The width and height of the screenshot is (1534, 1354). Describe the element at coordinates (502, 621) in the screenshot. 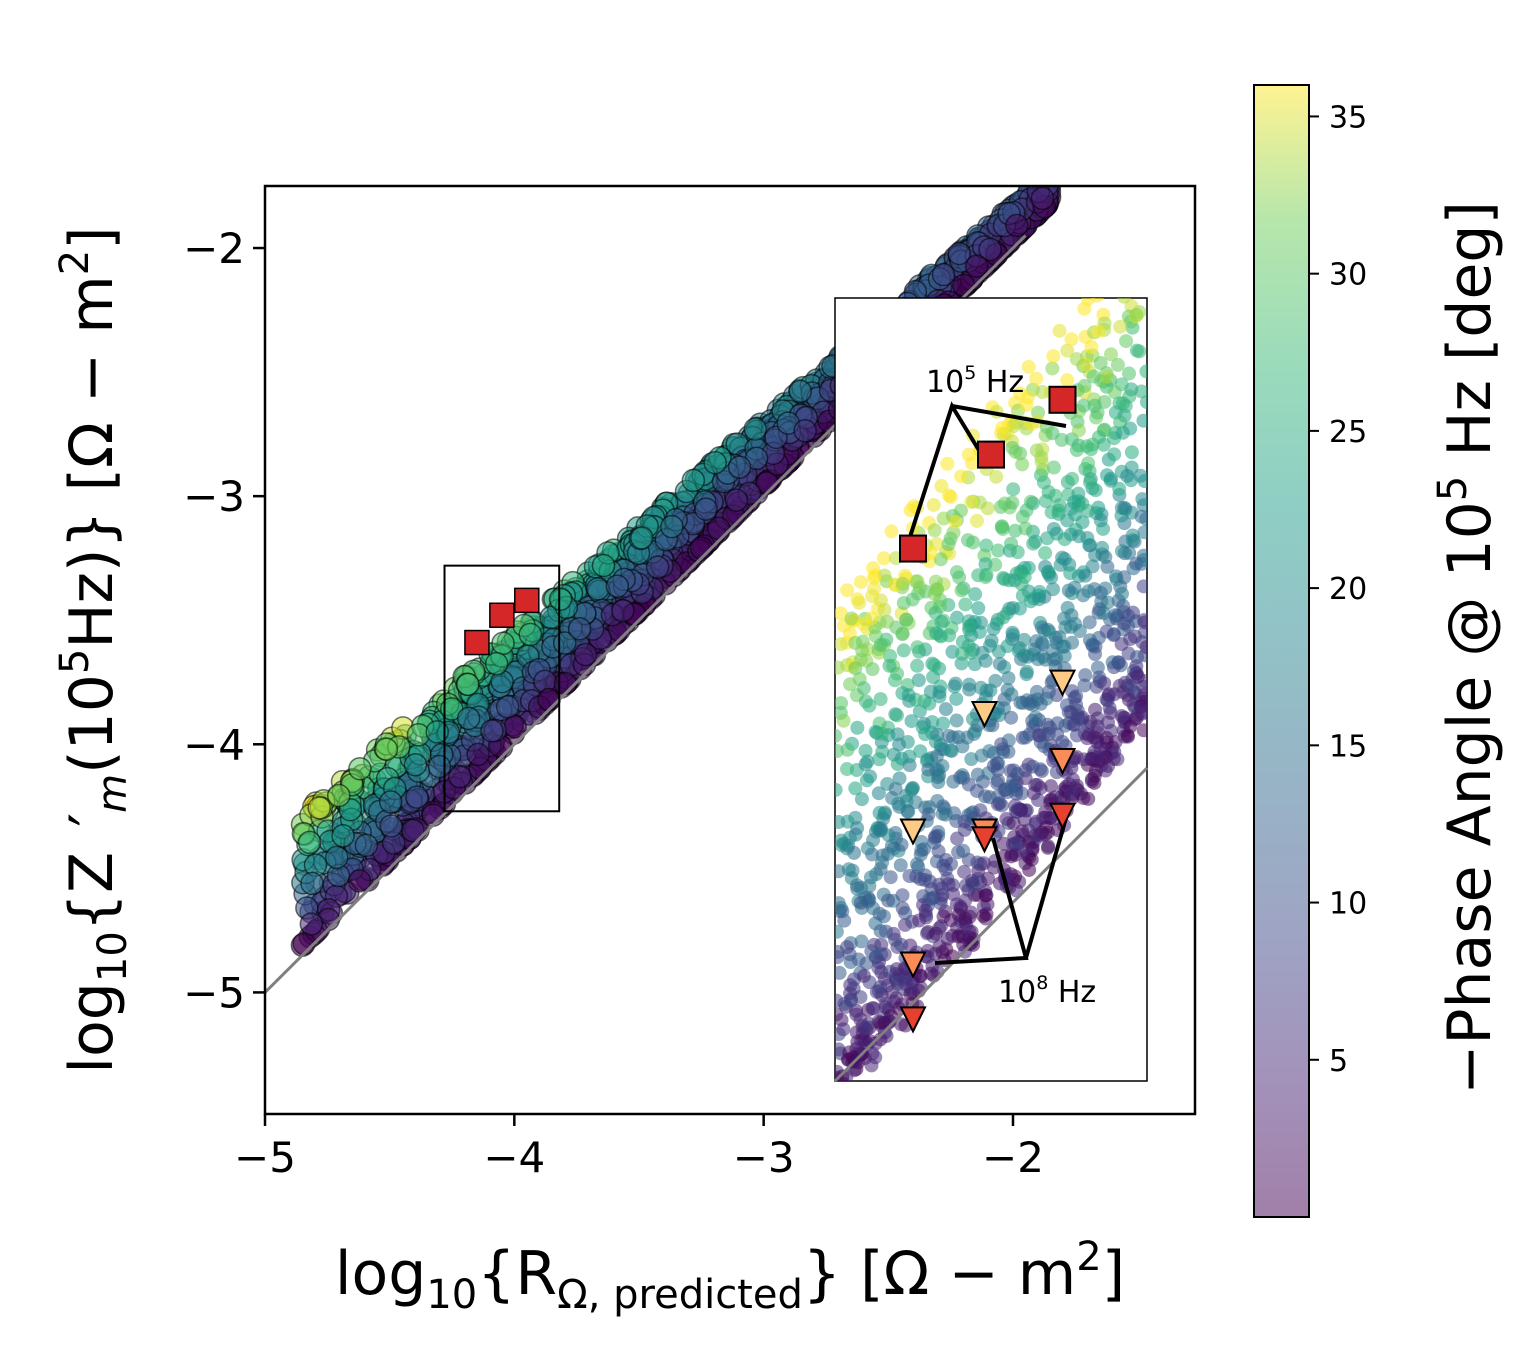

I see `highlight-squares` at that location.